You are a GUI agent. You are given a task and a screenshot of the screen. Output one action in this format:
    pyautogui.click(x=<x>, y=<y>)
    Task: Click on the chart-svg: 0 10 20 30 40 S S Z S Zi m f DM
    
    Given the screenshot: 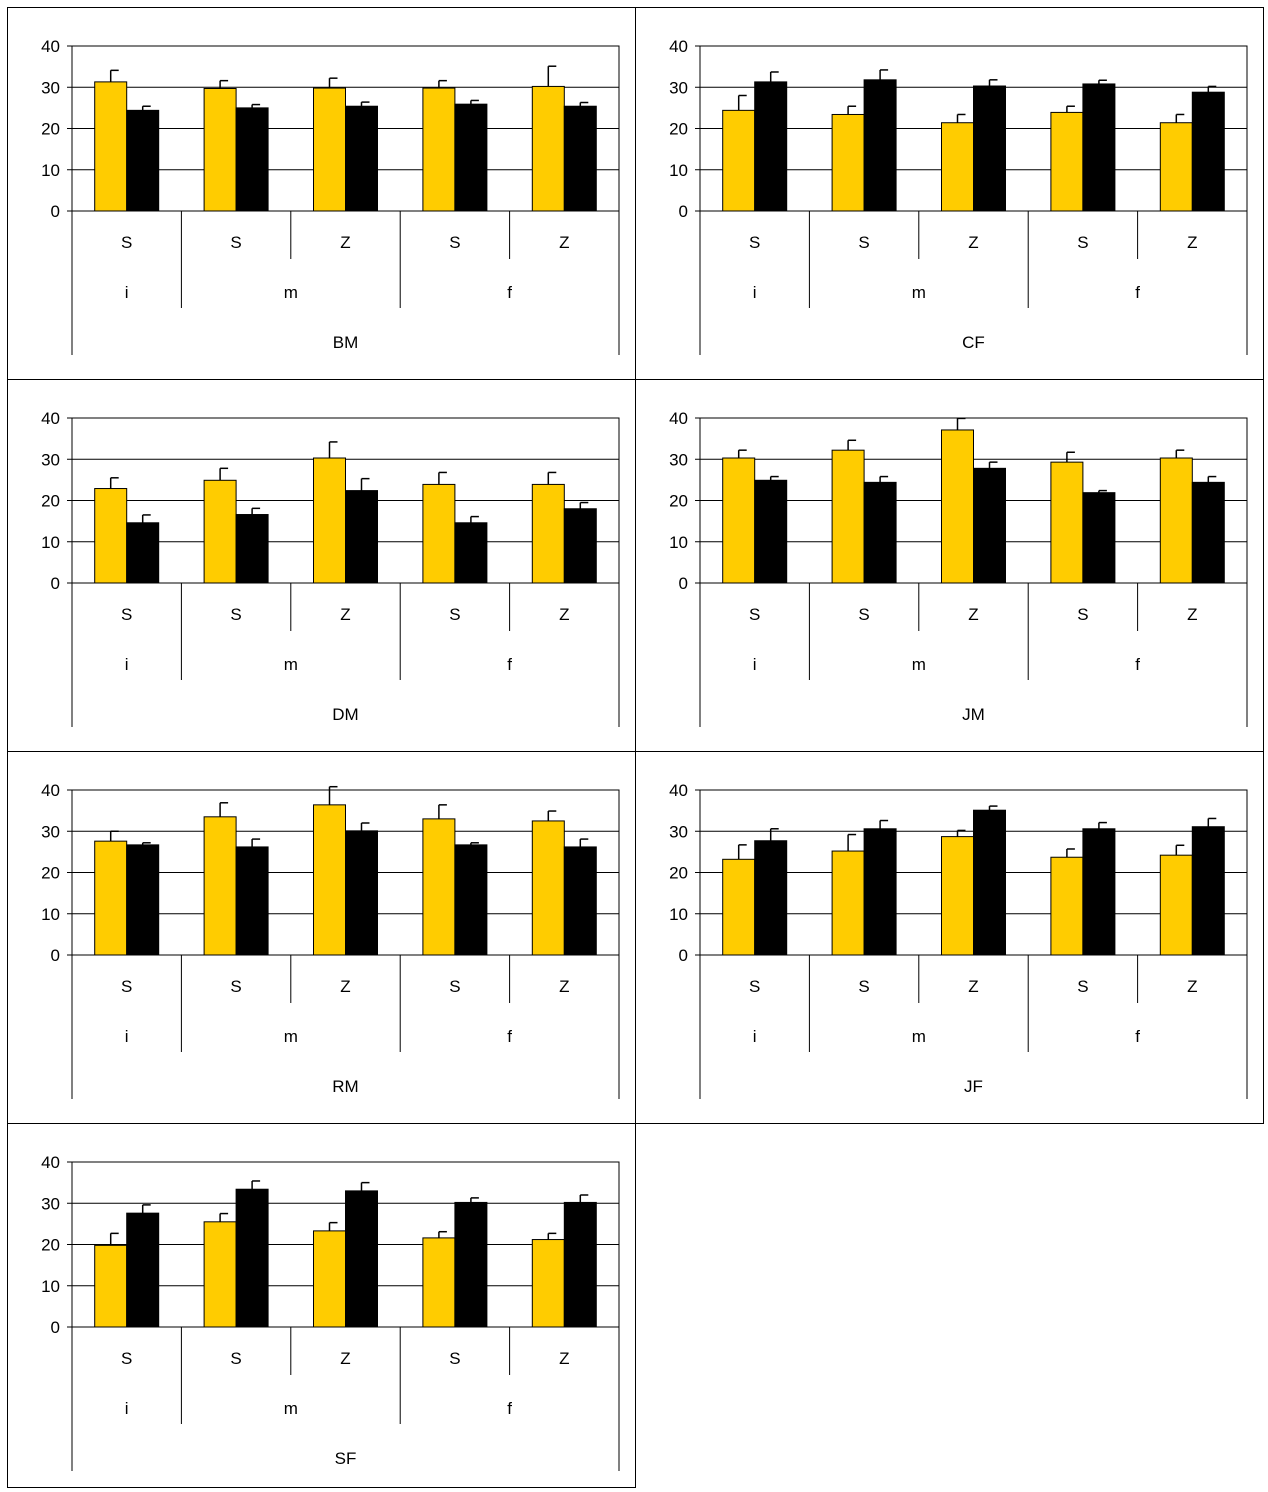 What is the action you would take?
    pyautogui.click(x=330, y=568)
    